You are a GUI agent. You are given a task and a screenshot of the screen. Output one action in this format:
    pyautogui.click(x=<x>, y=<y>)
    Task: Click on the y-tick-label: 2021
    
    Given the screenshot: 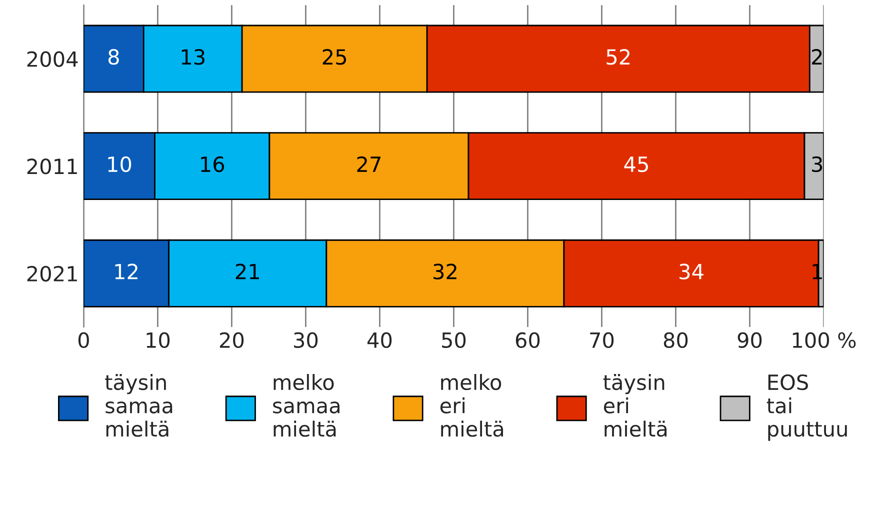 What is the action you would take?
    pyautogui.click(x=52, y=274)
    